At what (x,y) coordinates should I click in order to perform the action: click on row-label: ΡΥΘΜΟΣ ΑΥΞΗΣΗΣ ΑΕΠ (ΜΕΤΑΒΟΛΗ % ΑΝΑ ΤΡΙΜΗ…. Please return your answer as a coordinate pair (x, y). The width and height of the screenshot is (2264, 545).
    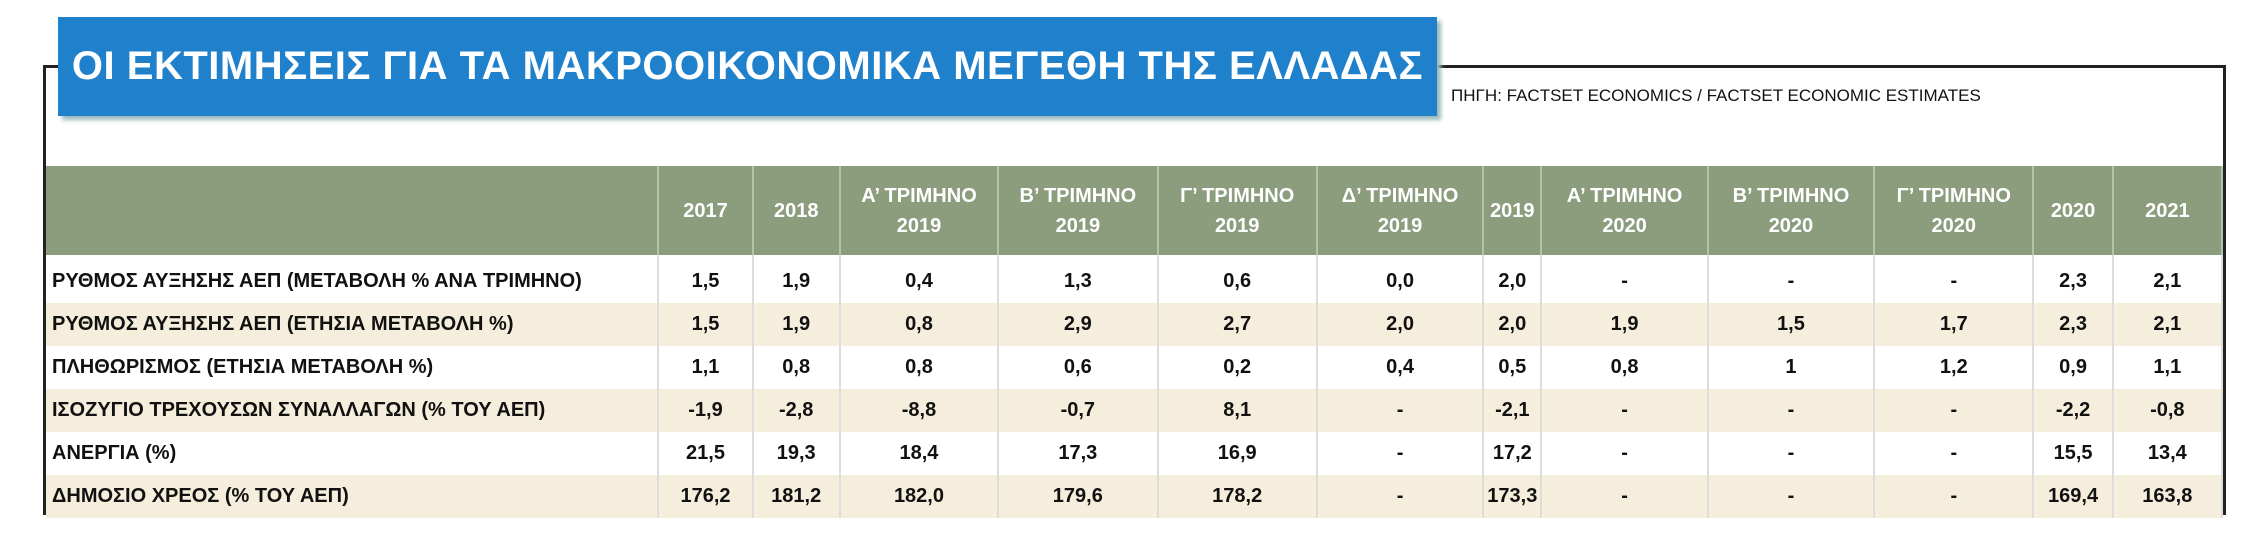
    Looking at the image, I should click on (353, 279).